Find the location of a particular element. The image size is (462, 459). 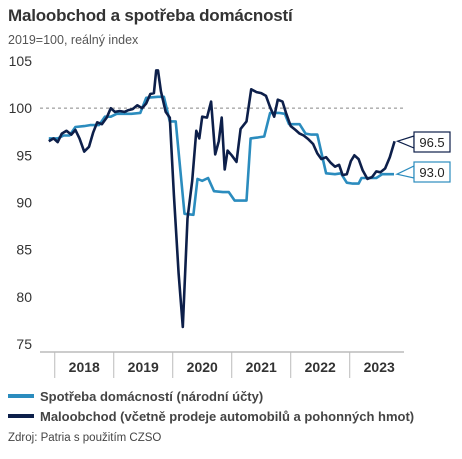

legend-item-spotreba: Spotřeba domácností (národní účty) is located at coordinates (211, 396).